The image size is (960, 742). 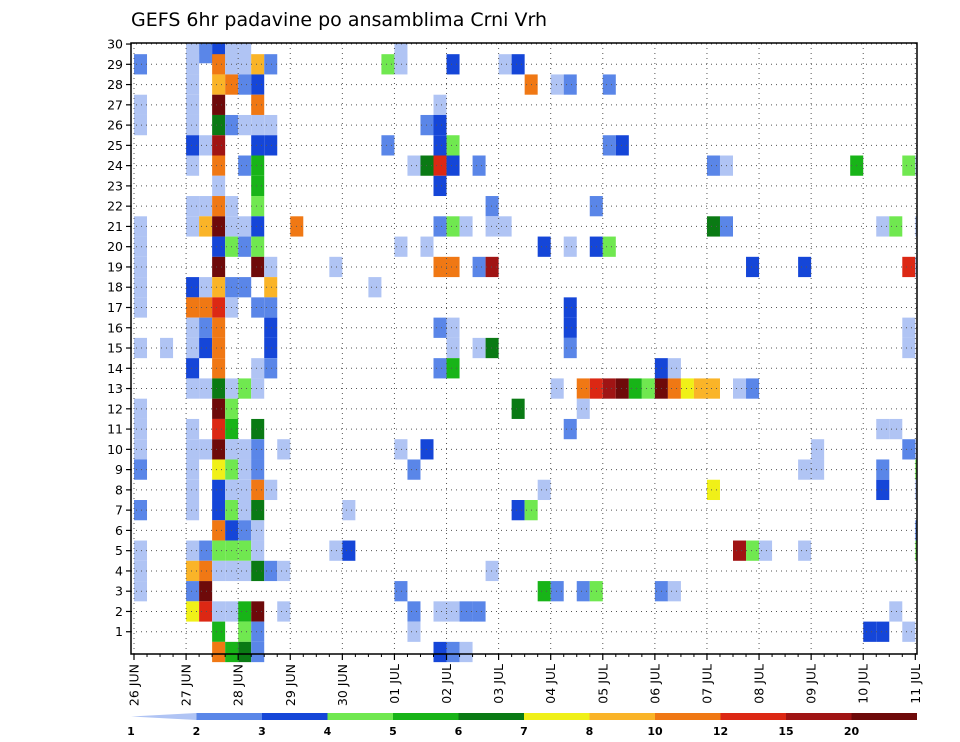 I want to click on y-tick-label: 24, so click(x=115, y=165).